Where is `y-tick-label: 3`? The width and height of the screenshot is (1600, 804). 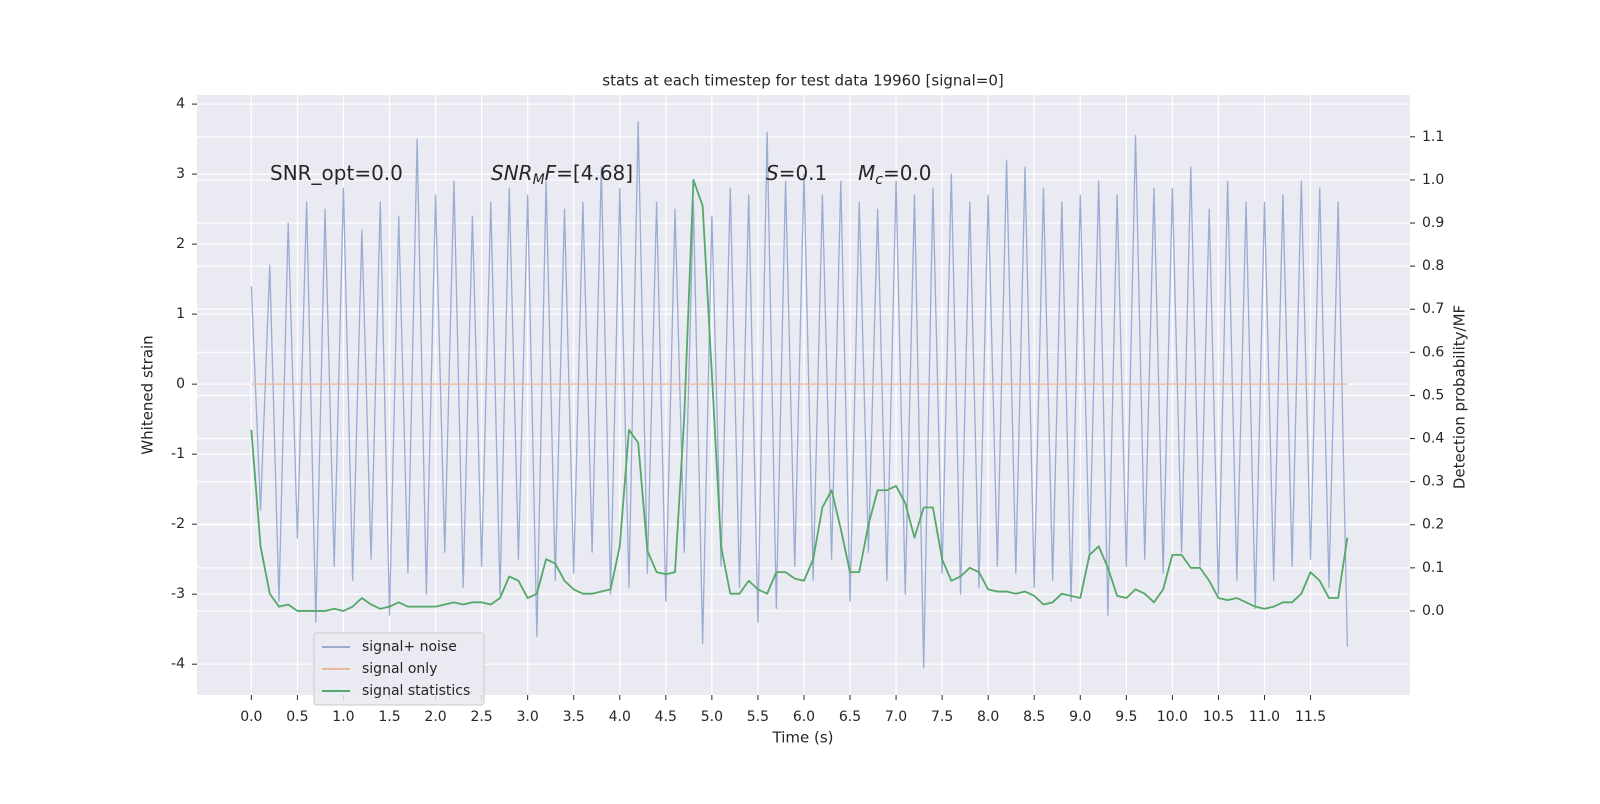 y-tick-label: 3 is located at coordinates (180, 174).